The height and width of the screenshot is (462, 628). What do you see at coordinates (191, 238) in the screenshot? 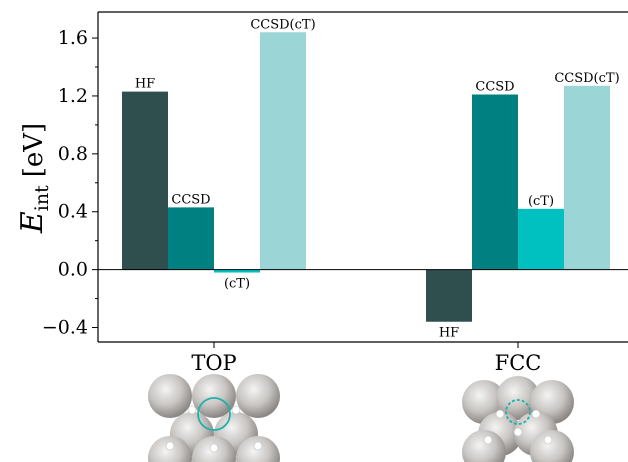
I see `bar-top-ccsd` at bounding box center [191, 238].